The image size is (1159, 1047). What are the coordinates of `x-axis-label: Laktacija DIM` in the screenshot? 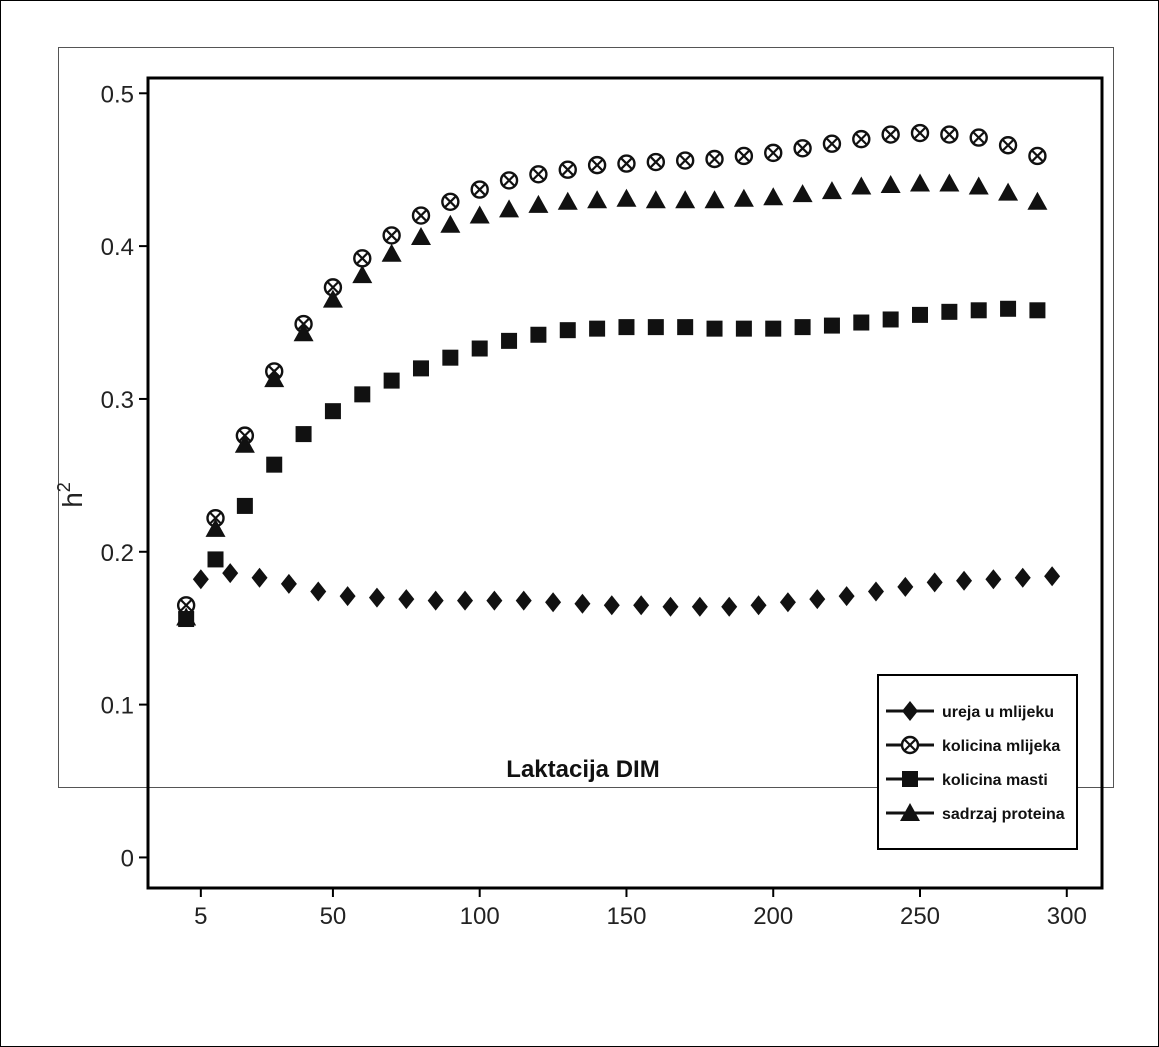 It's located at (582, 769).